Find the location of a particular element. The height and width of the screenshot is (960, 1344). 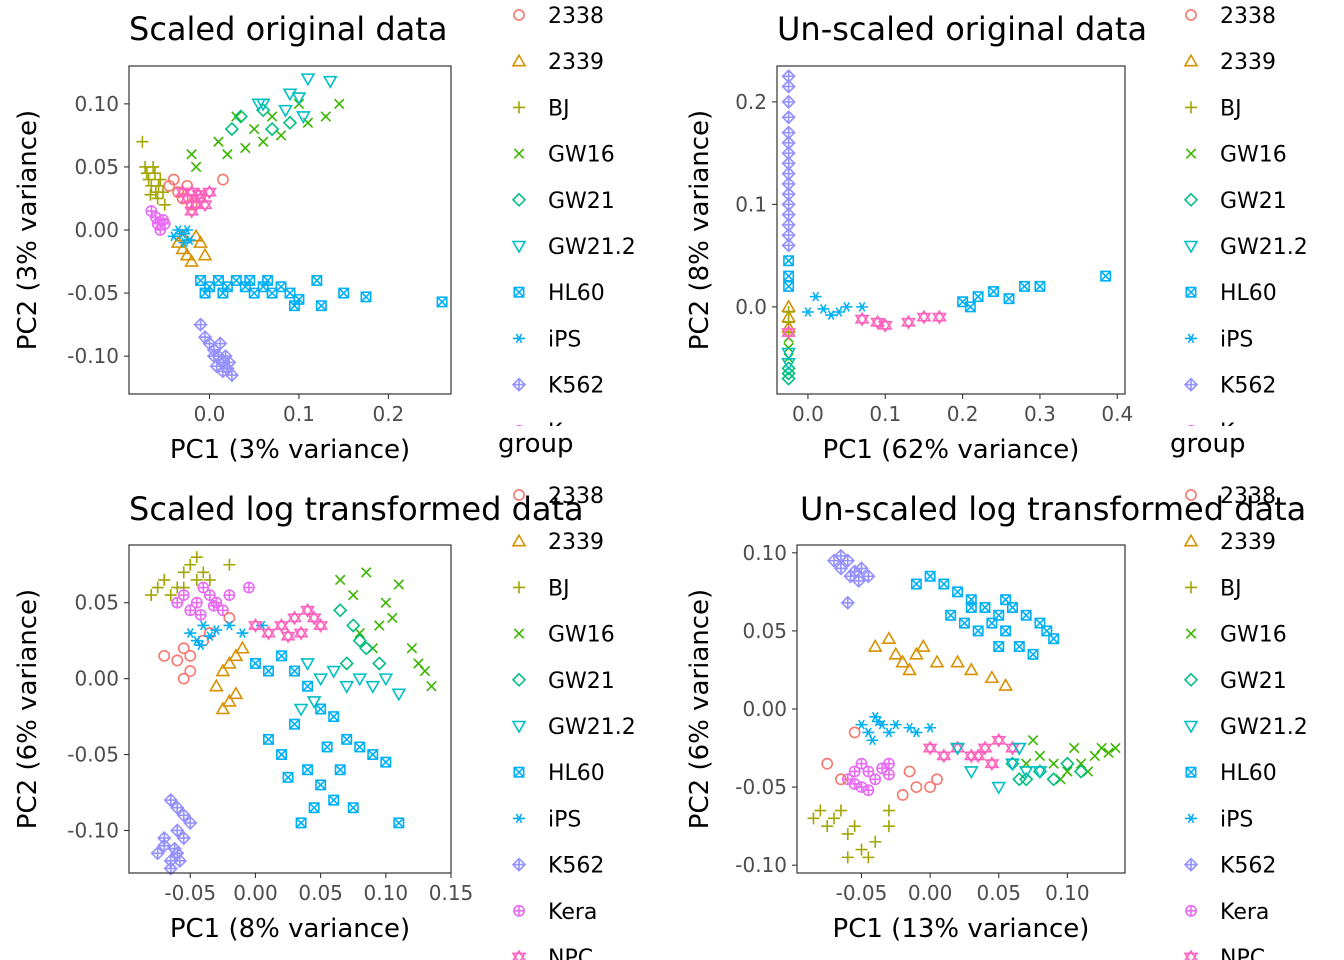

legend-label: Kera is located at coordinates (1244, 912).